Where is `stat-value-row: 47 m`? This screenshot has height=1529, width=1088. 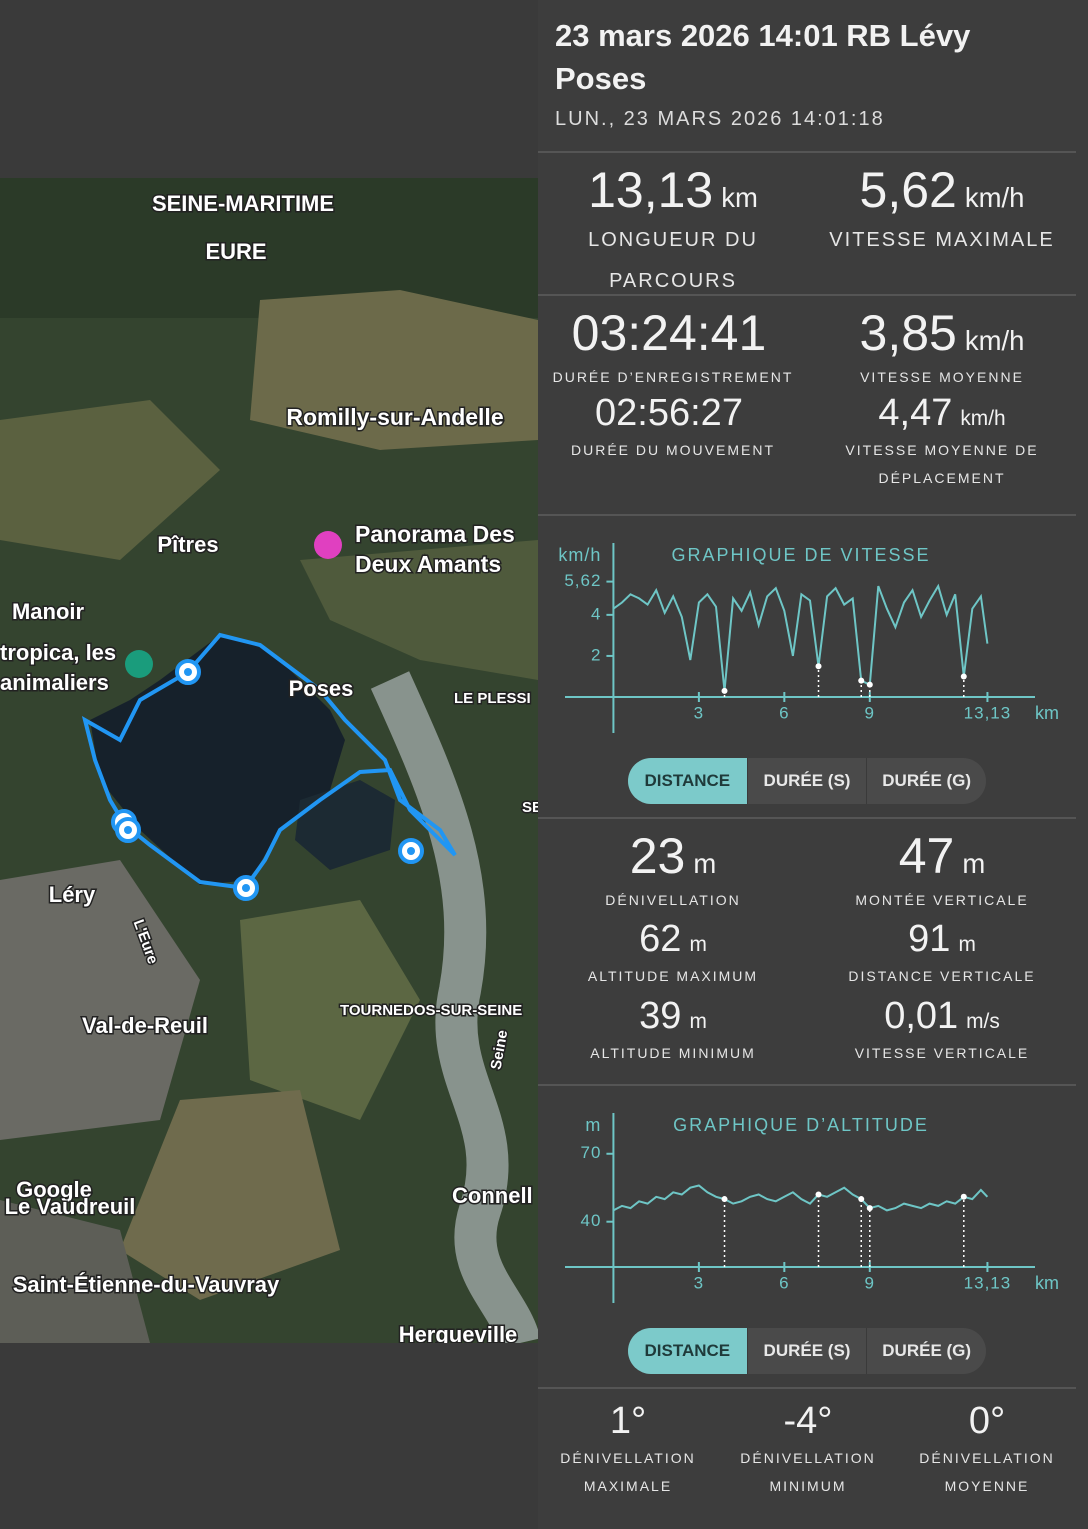
stat-value-row: 47 m is located at coordinates (940, 857).